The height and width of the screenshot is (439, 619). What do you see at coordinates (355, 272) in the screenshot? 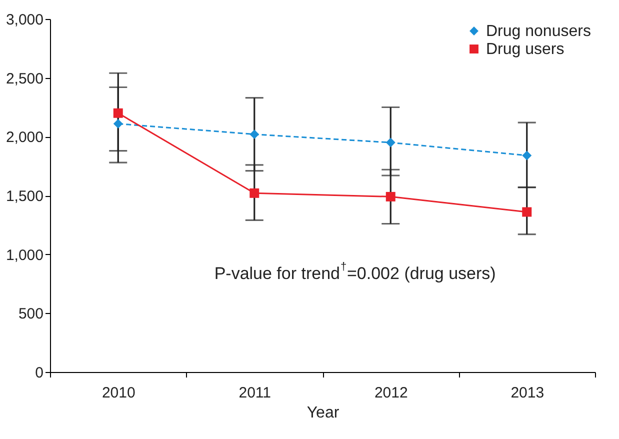
I see `annotation: P-value for trend†=0.002 (drug users)` at bounding box center [355, 272].